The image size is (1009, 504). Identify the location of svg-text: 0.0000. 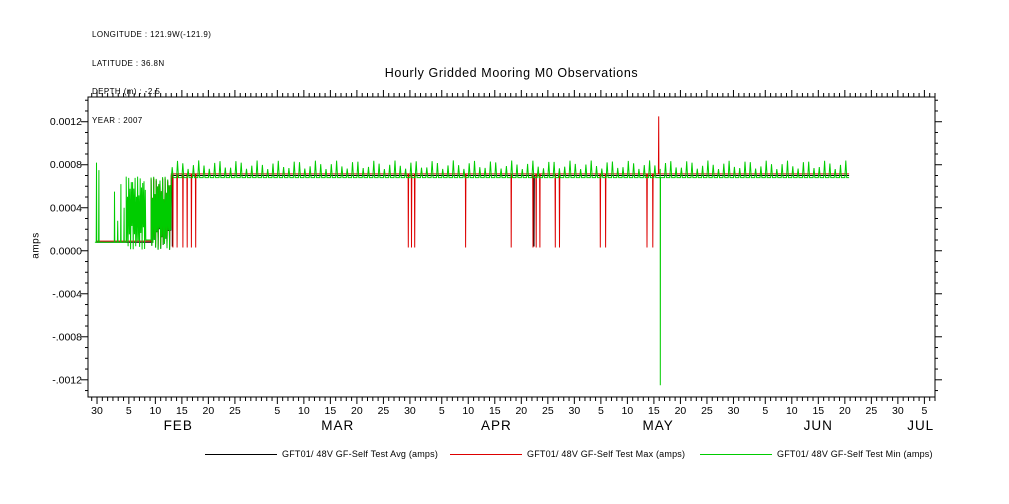
(66, 251).